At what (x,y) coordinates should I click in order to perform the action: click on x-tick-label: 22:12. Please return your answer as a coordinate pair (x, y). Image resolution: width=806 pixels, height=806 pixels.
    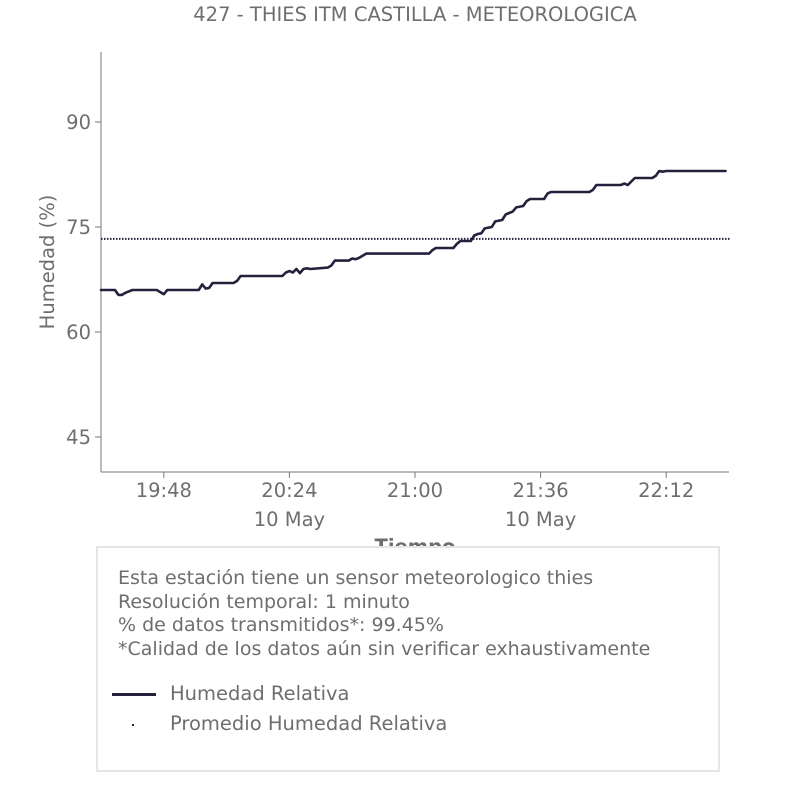
    Looking at the image, I should click on (666, 490).